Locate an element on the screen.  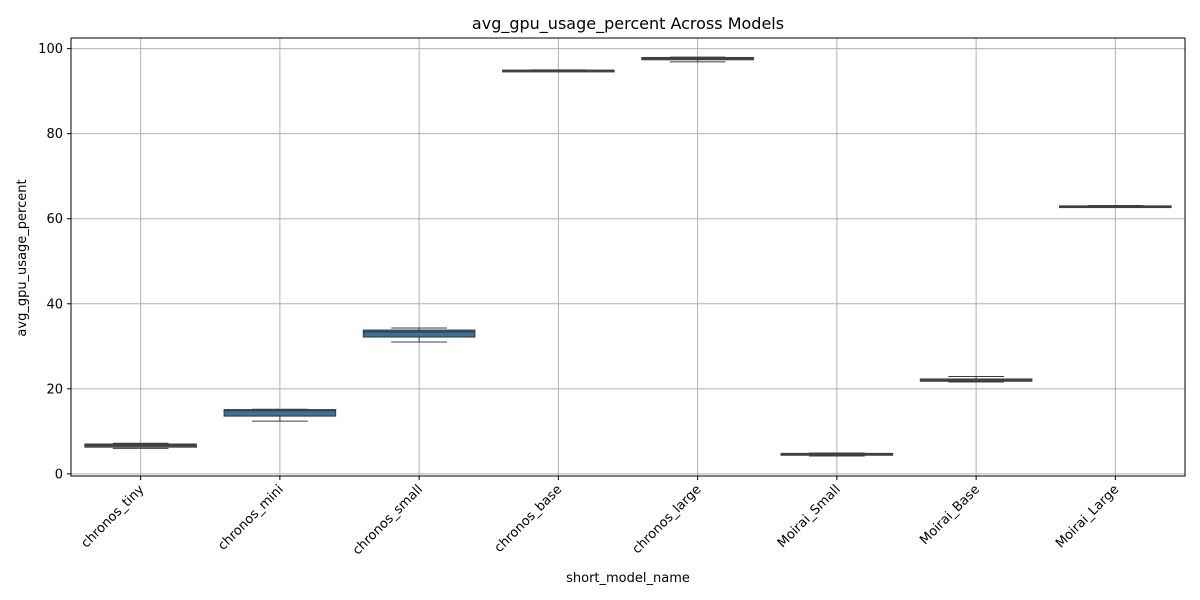
y-tick-label: 20 is located at coordinates (54, 389).